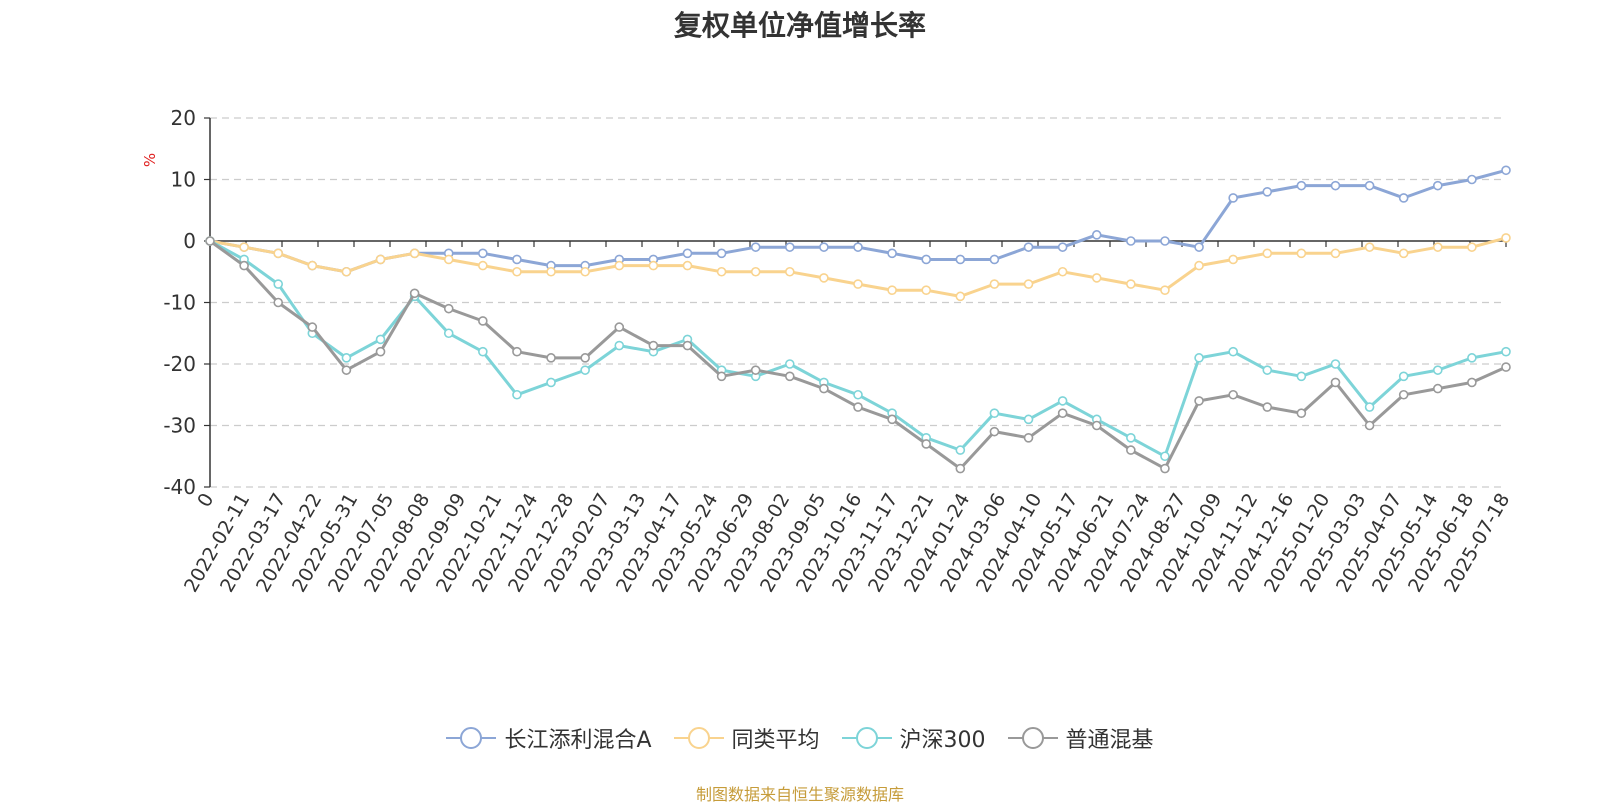 The height and width of the screenshot is (805, 1600). I want to click on legend-label: 长江添利混合A, so click(578, 740).